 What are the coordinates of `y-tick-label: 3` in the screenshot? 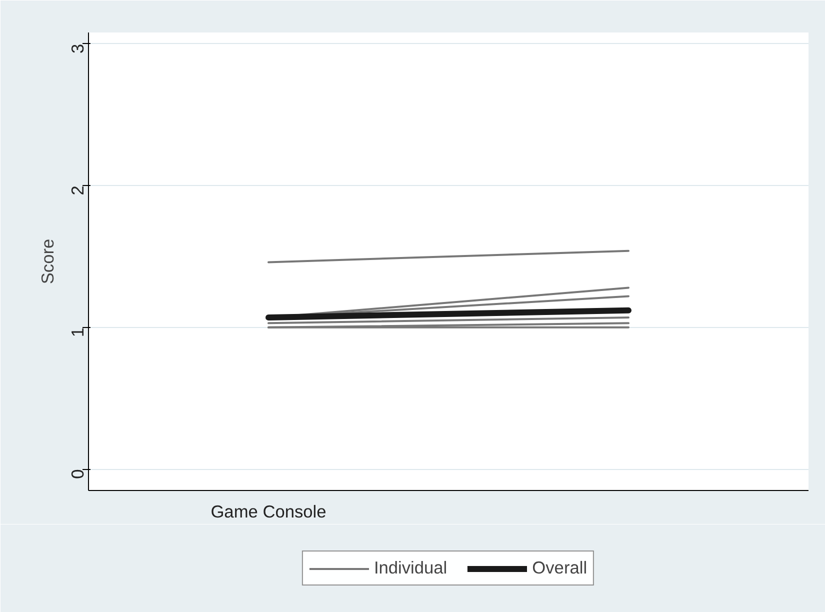 It's located at (78, 49).